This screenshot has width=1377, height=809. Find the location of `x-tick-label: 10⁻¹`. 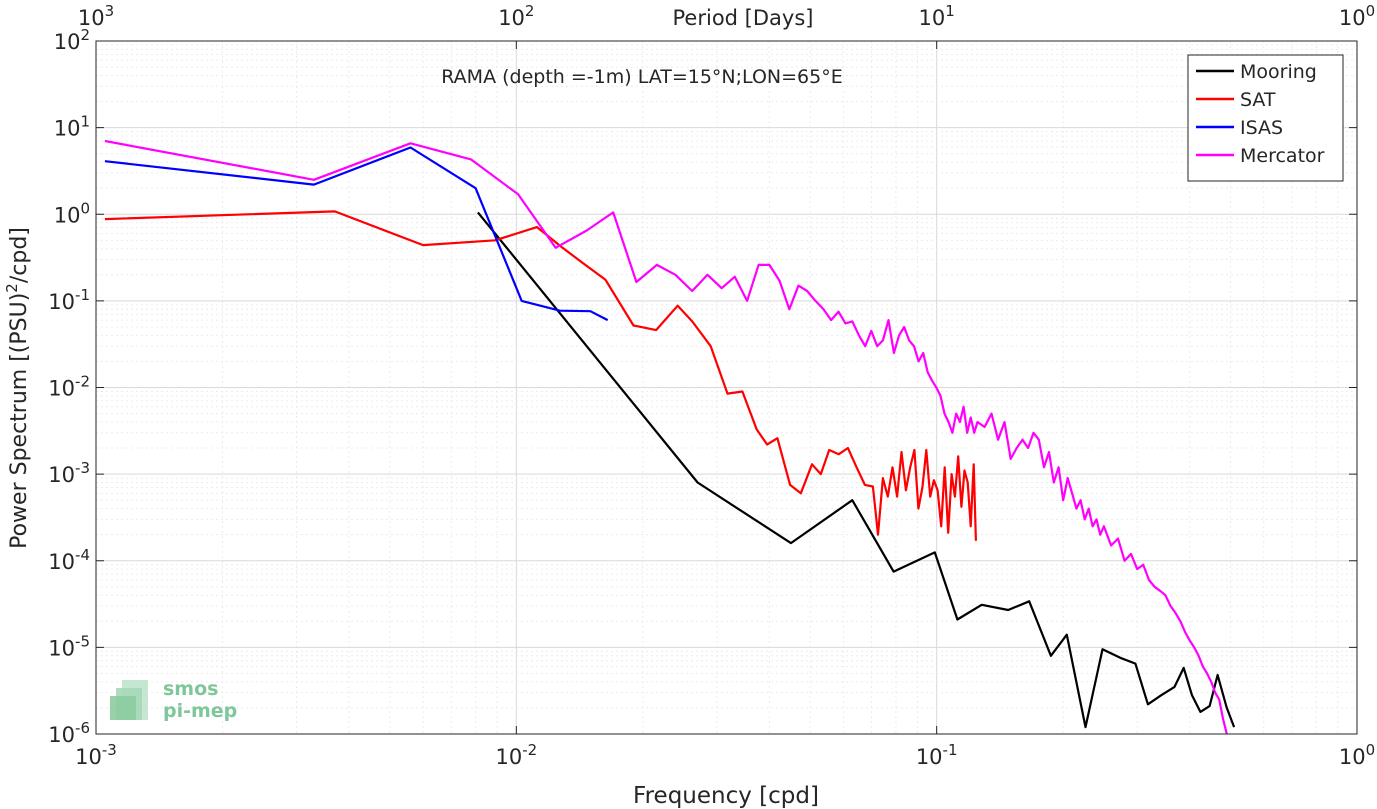

x-tick-label: 10⁻¹ is located at coordinates (937, 755).